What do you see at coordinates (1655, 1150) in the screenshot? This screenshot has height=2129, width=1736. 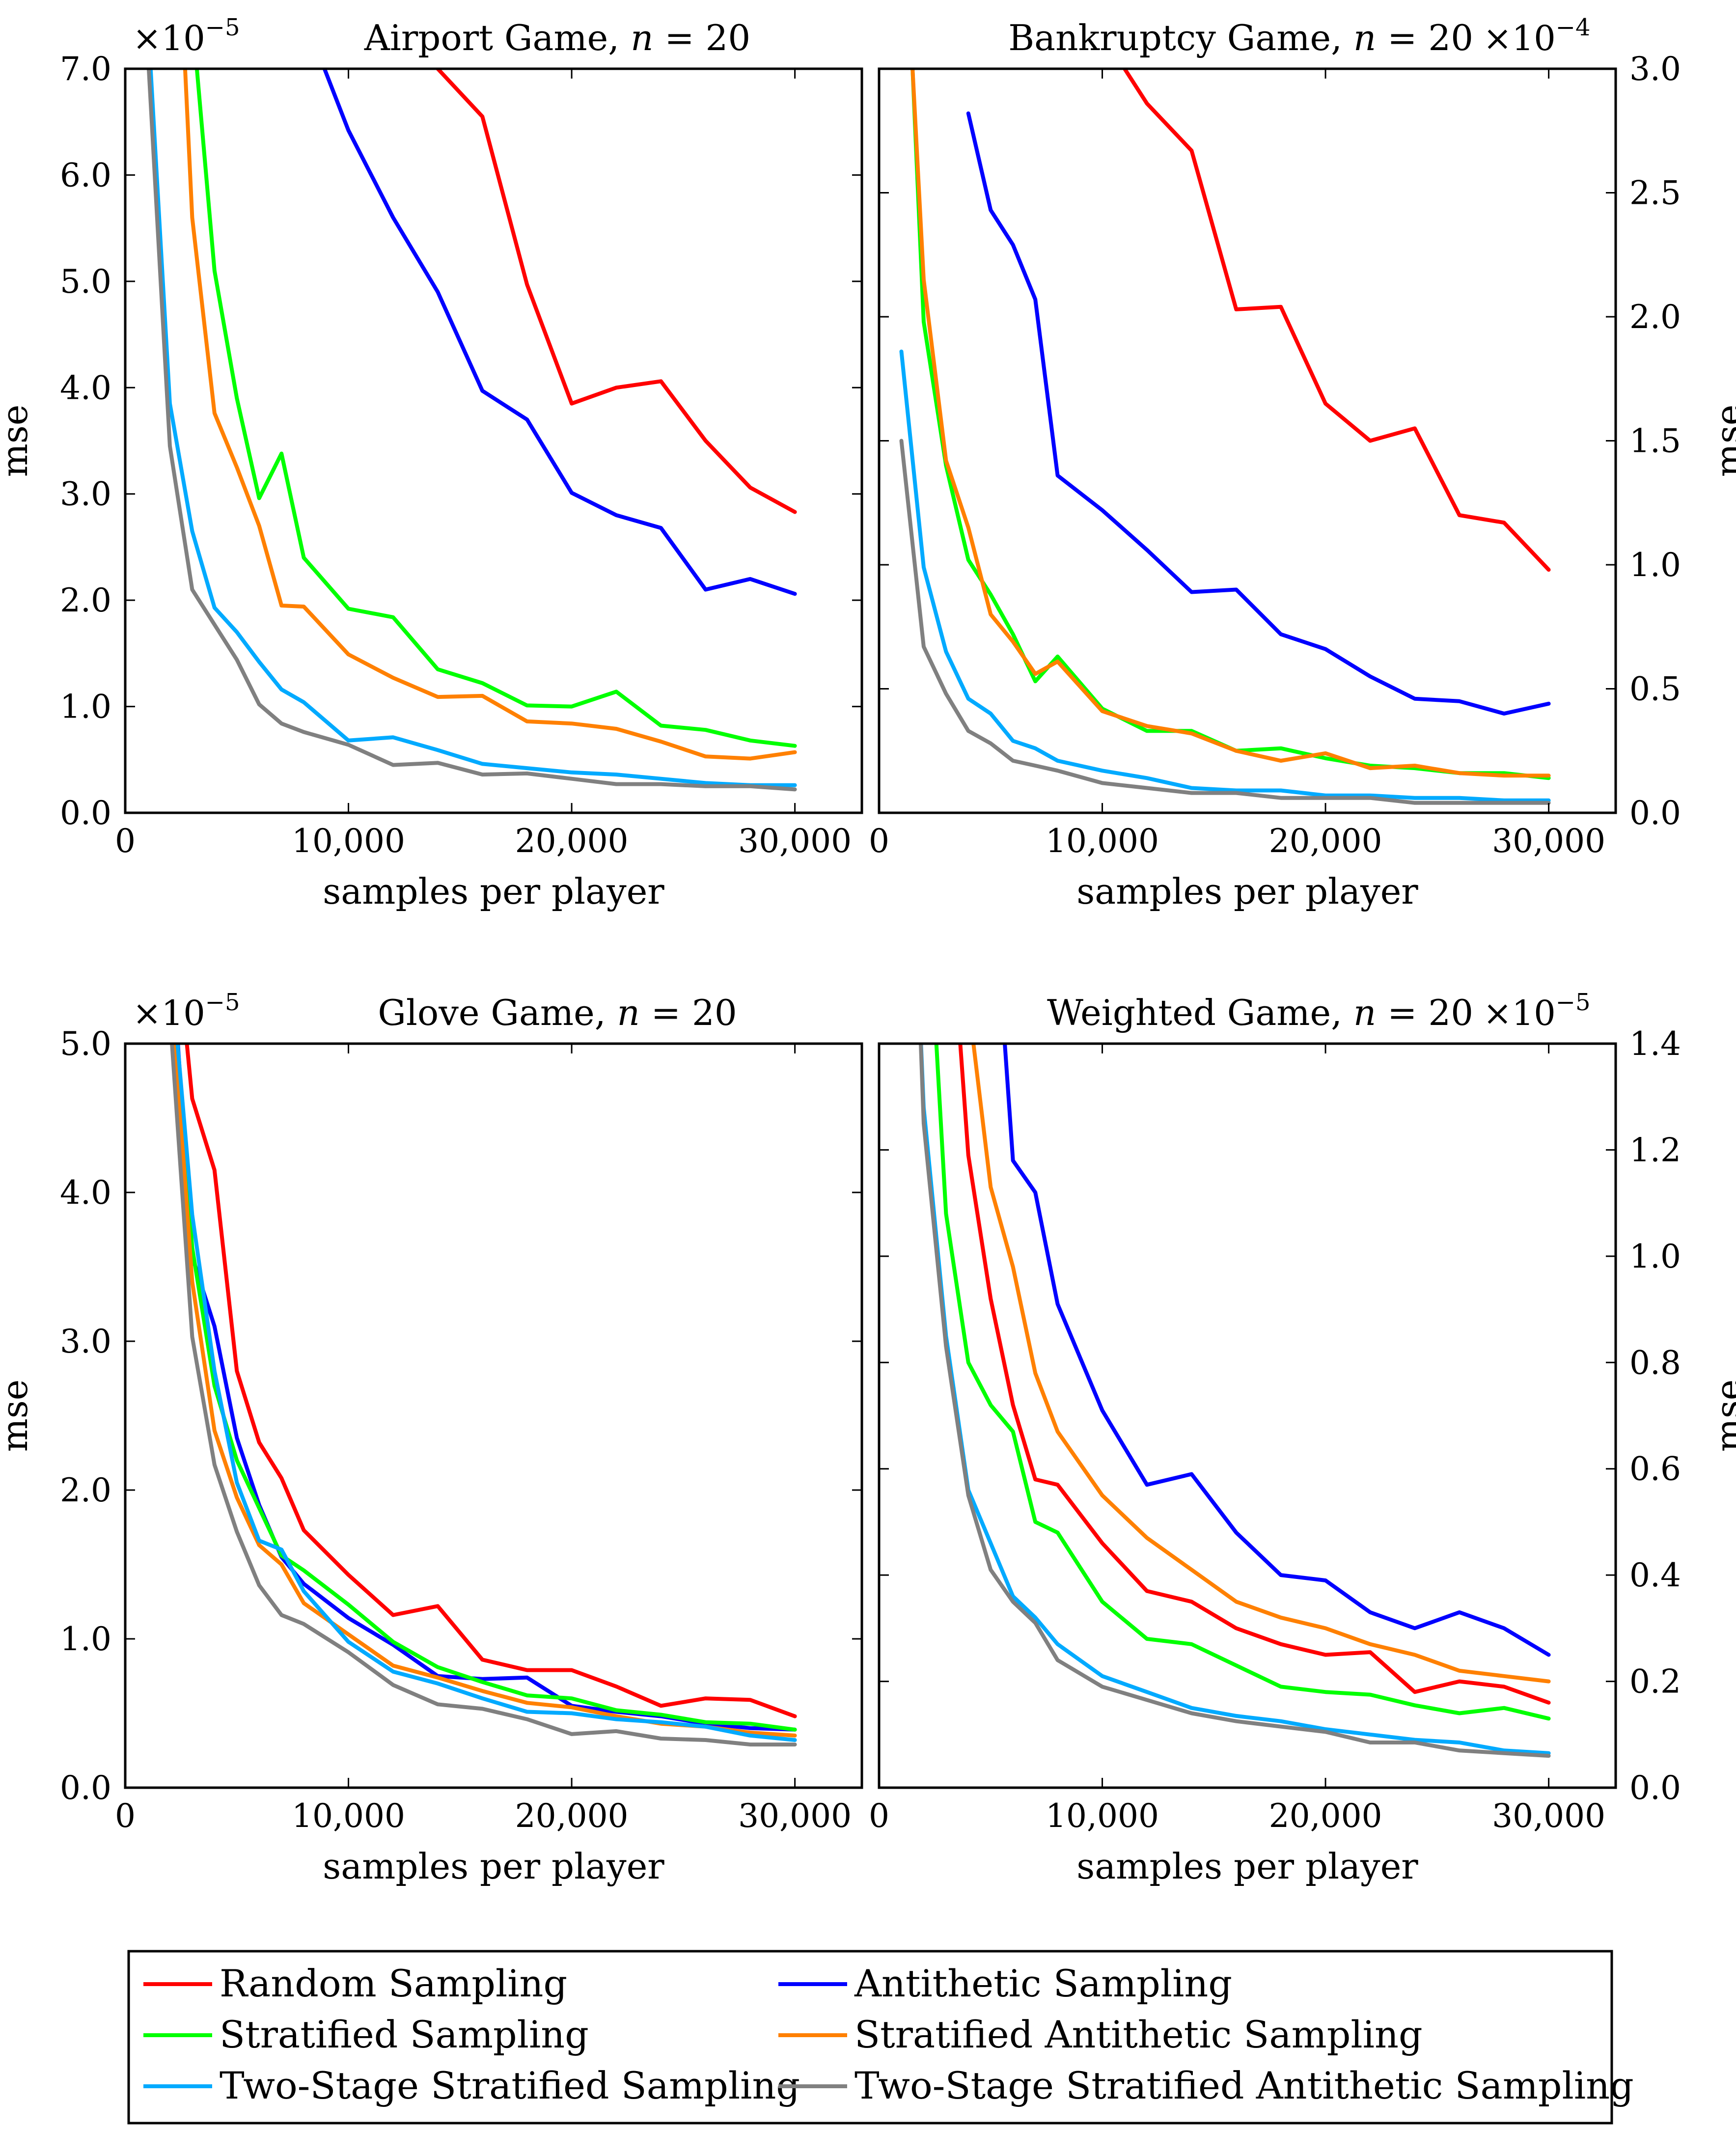 I see `y-tick-label: 1.2` at bounding box center [1655, 1150].